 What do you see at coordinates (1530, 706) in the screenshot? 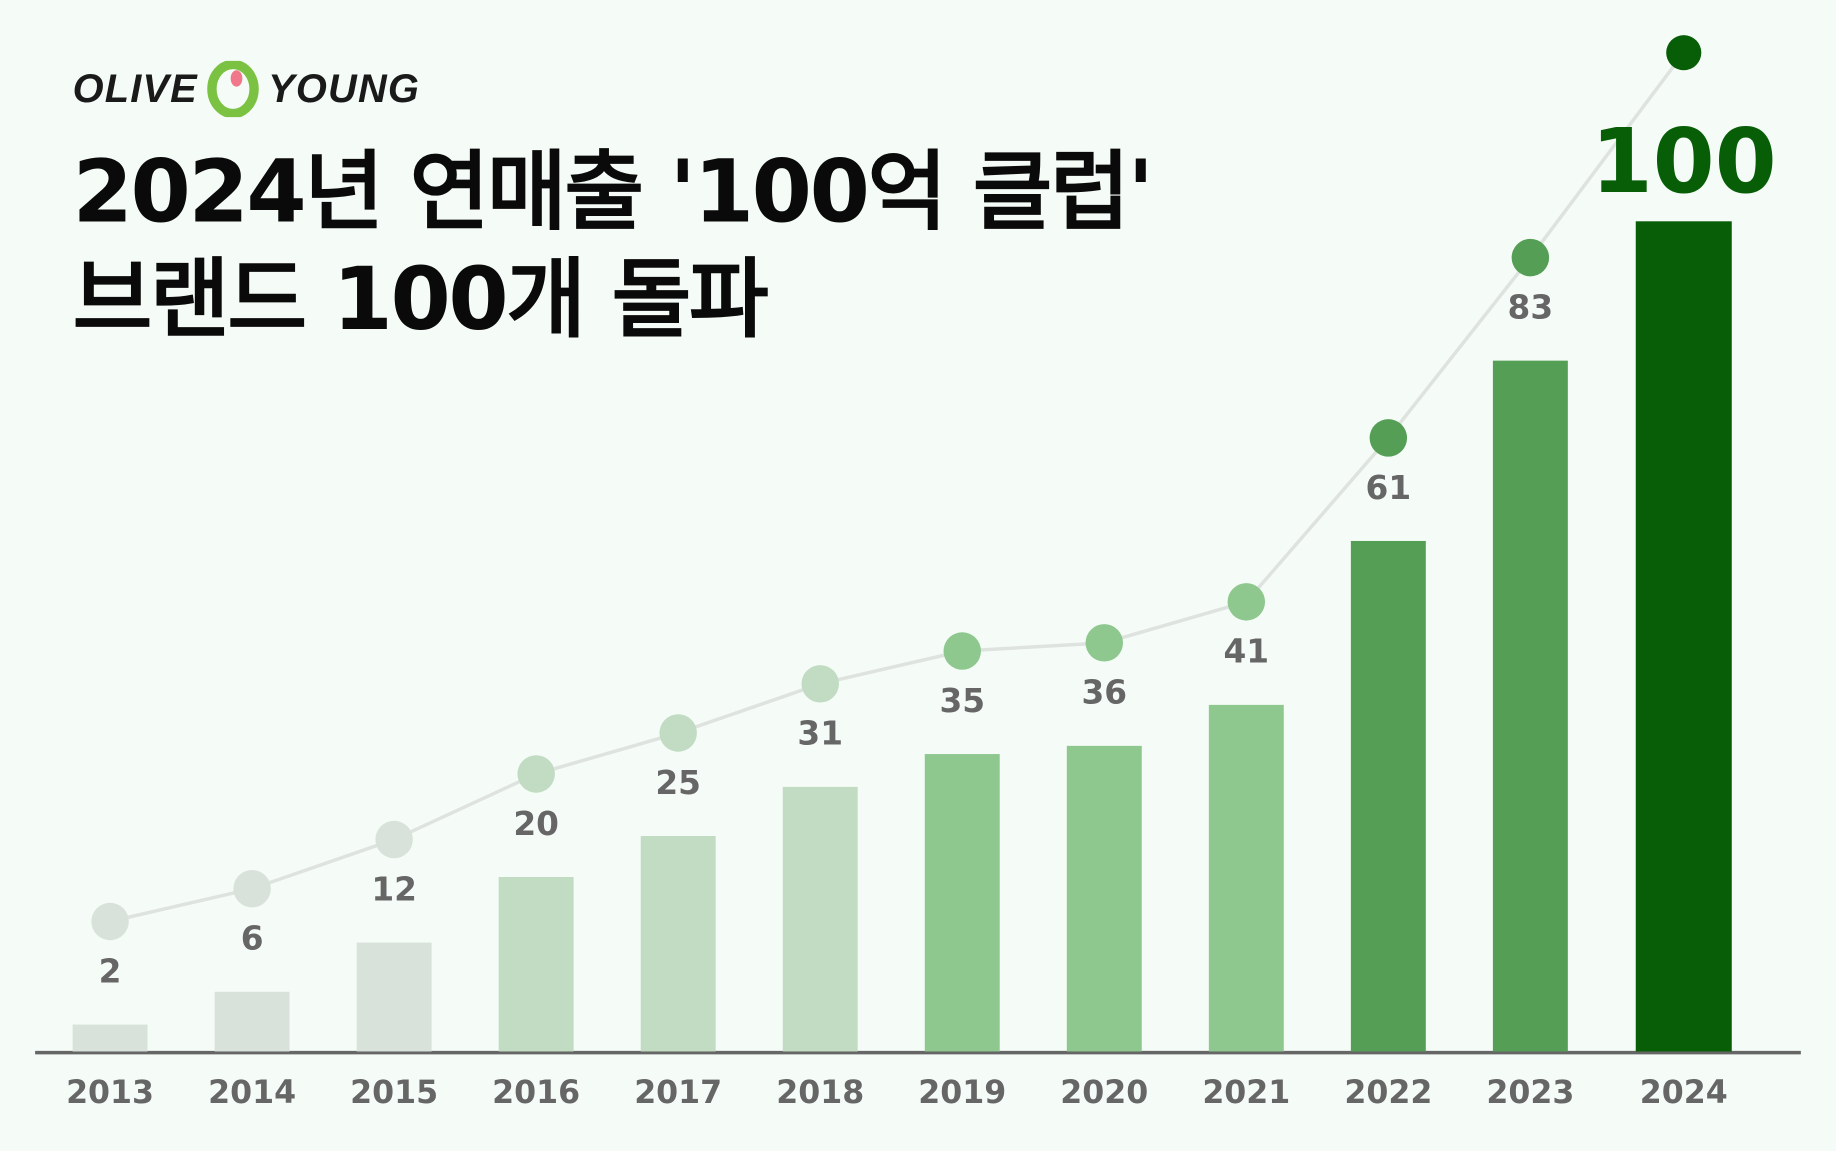
I see `bar-2023` at bounding box center [1530, 706].